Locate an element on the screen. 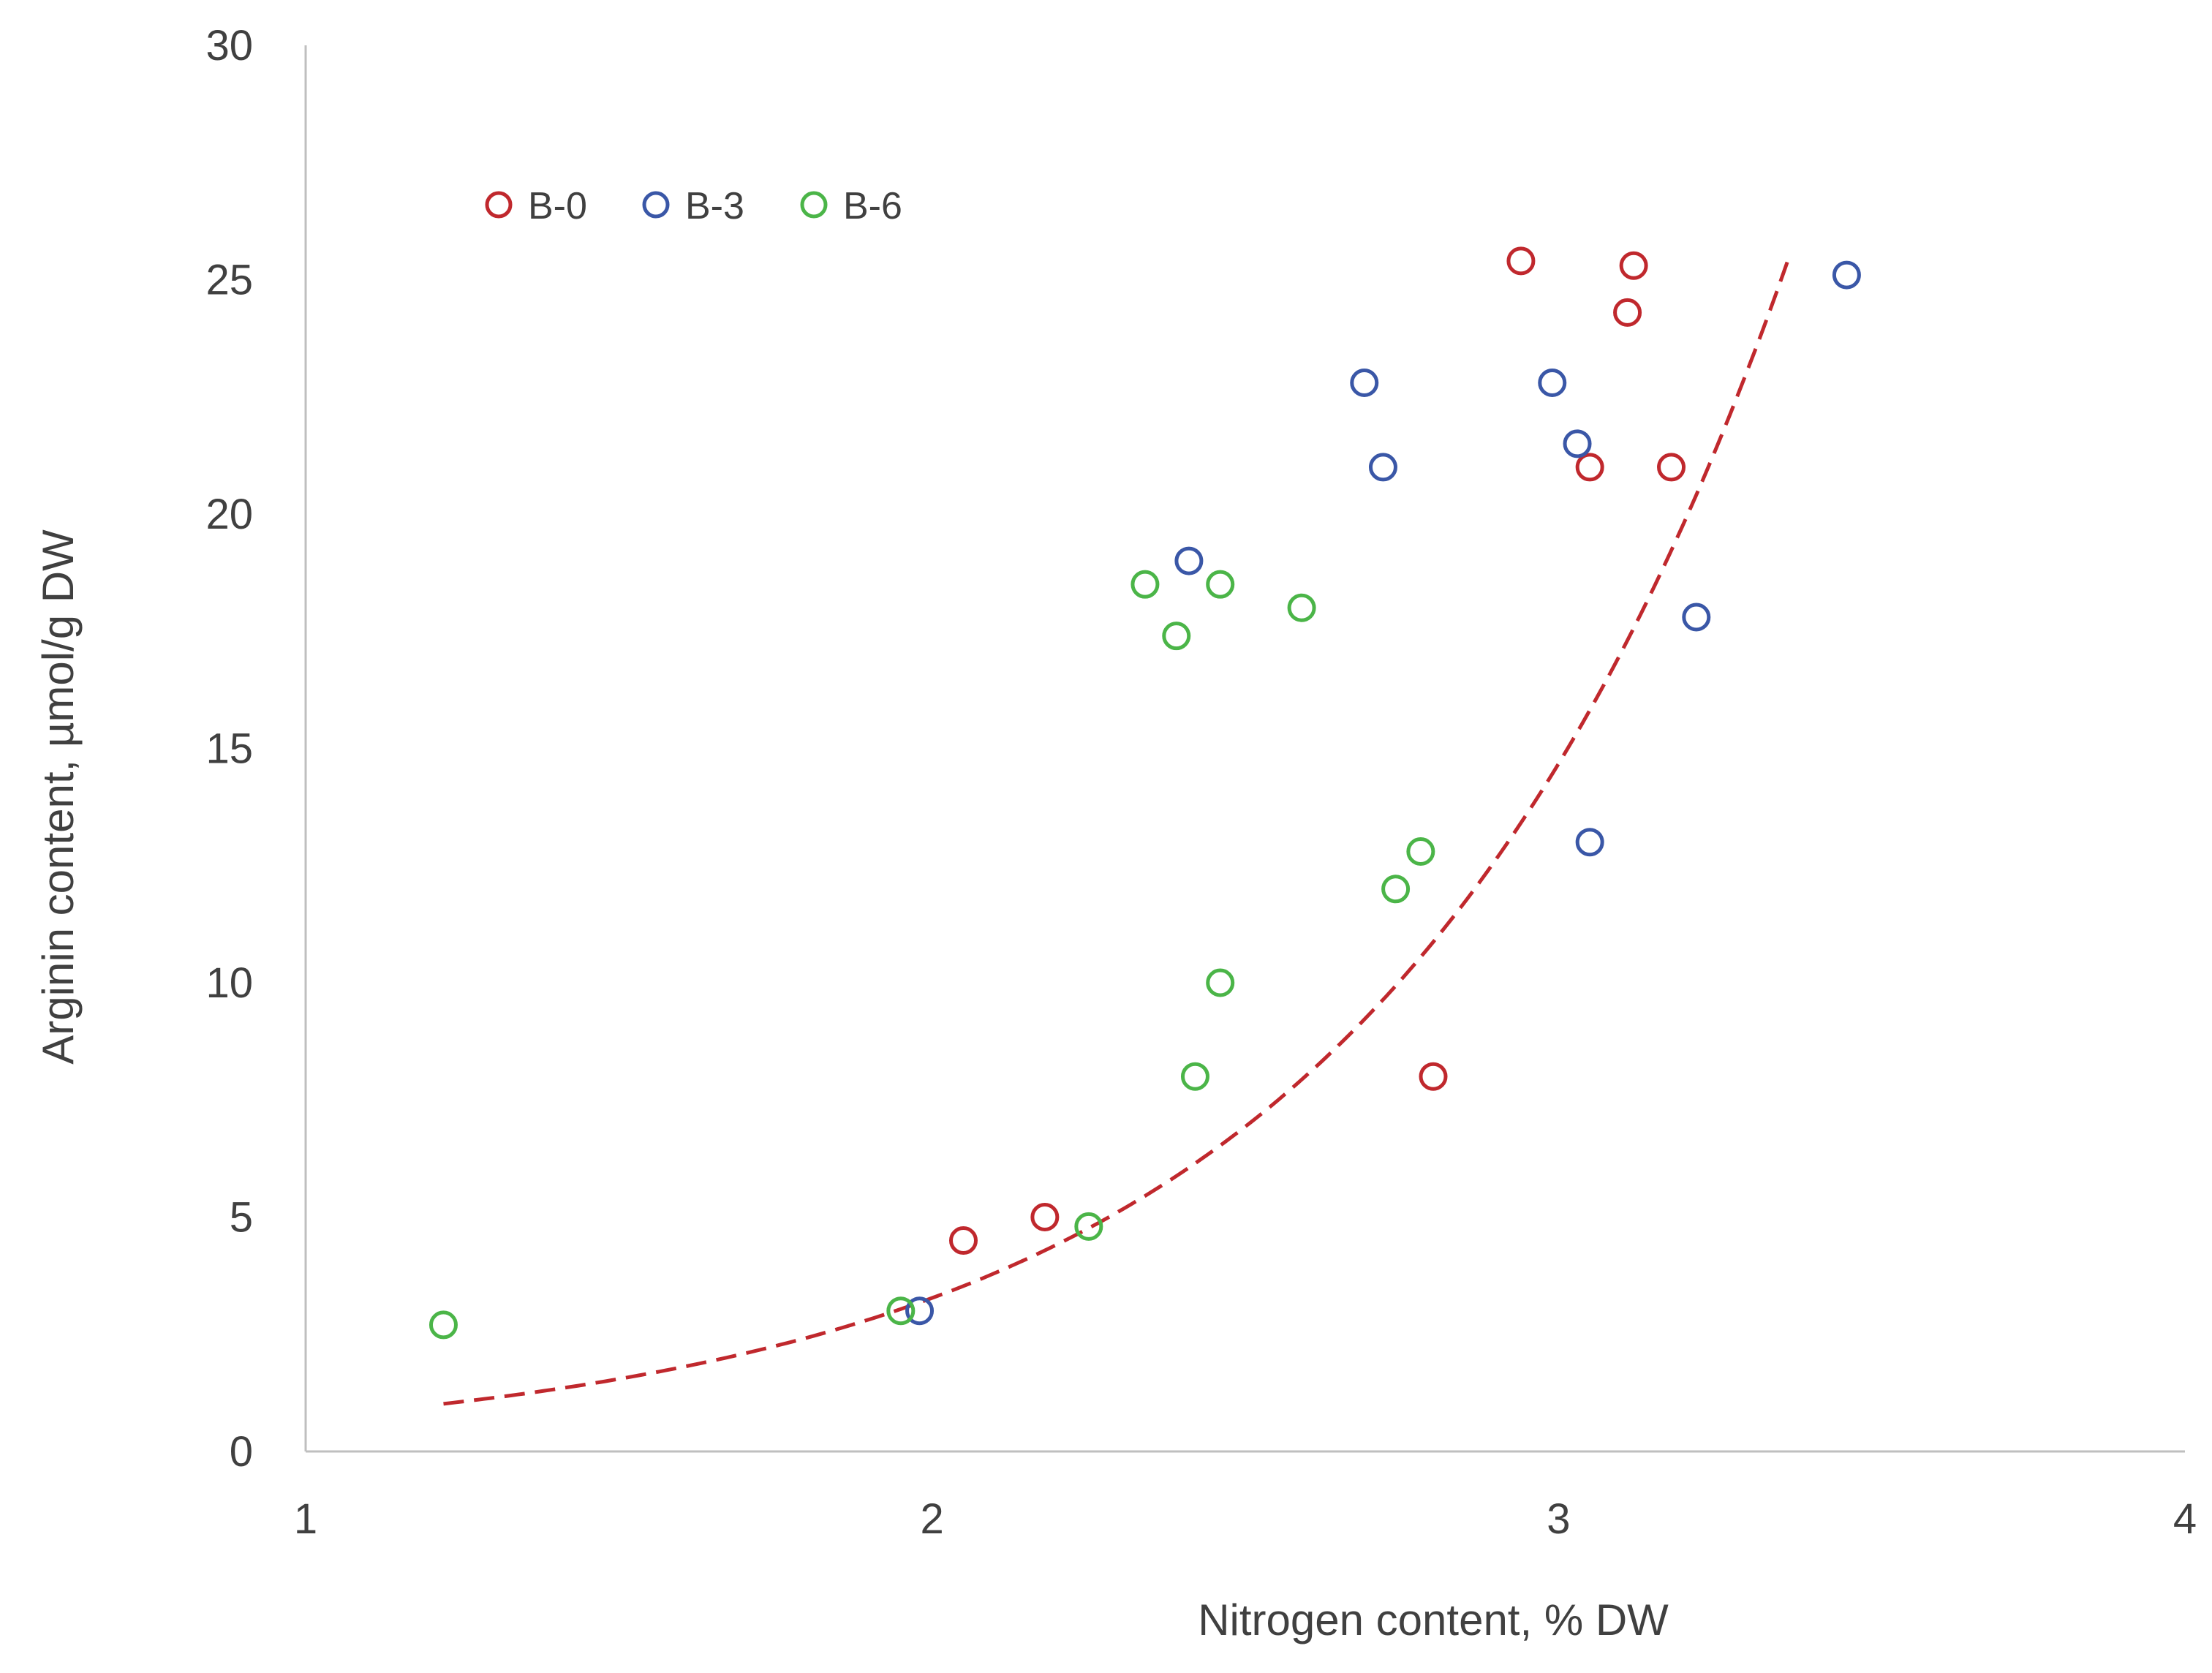 This screenshot has width=2212, height=1673. legend: B-0 B-3 B-6 is located at coordinates (693, 206).